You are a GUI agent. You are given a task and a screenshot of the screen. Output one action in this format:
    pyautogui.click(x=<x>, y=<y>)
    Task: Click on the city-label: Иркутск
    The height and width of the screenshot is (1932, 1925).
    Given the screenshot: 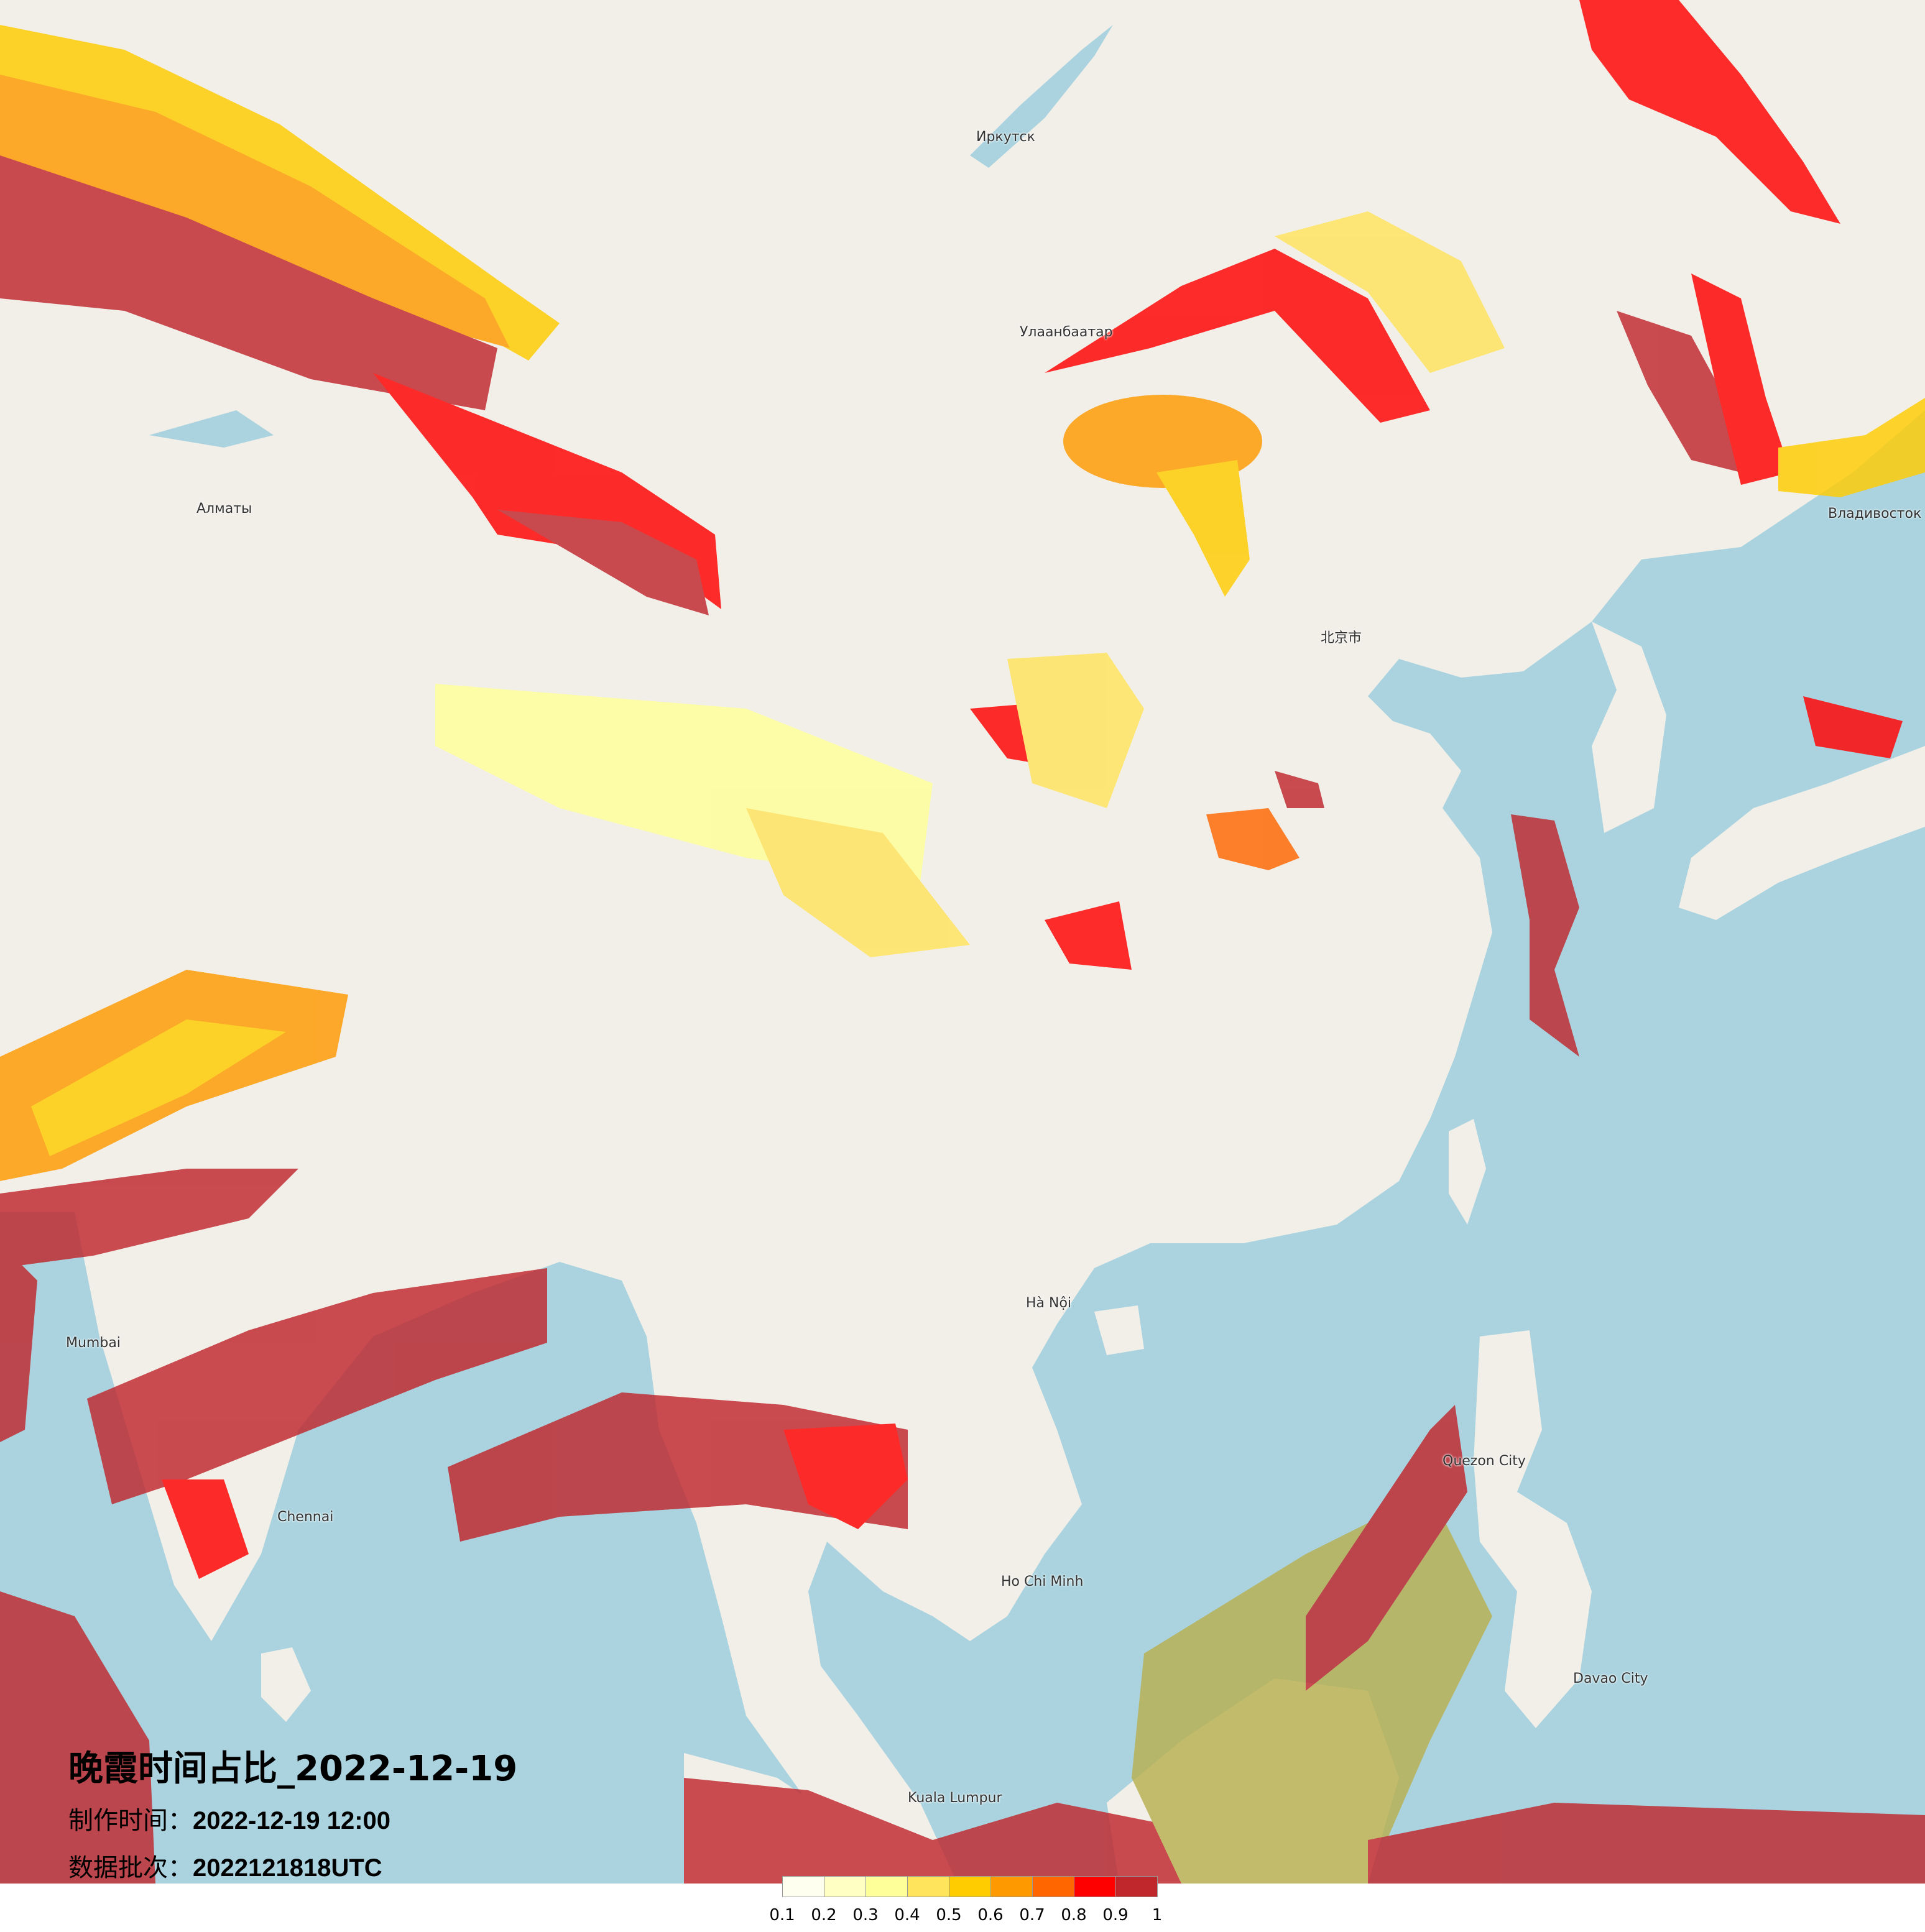 What is the action you would take?
    pyautogui.click(x=1005, y=137)
    